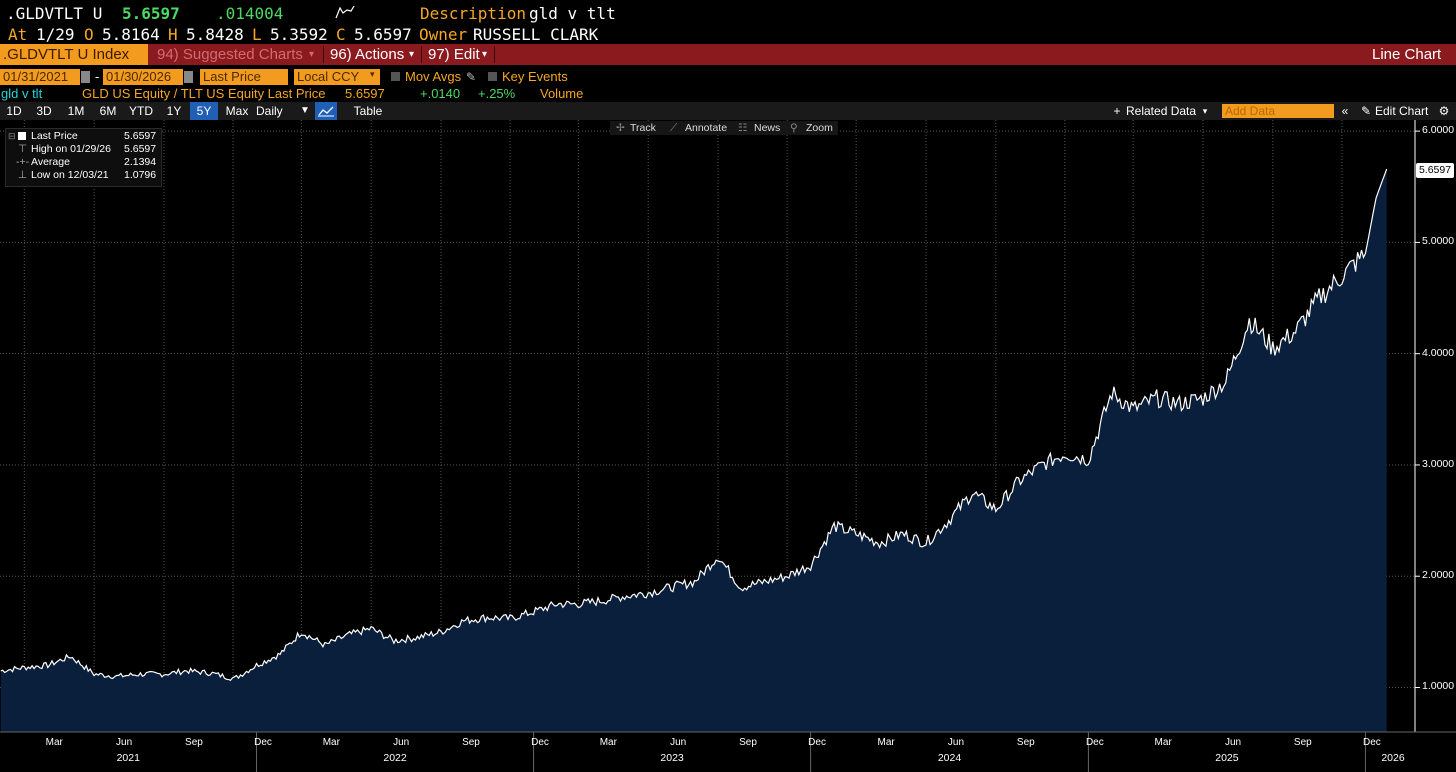 The width and height of the screenshot is (1456, 772). I want to click on series-name: gld v tlt, so click(22, 93).